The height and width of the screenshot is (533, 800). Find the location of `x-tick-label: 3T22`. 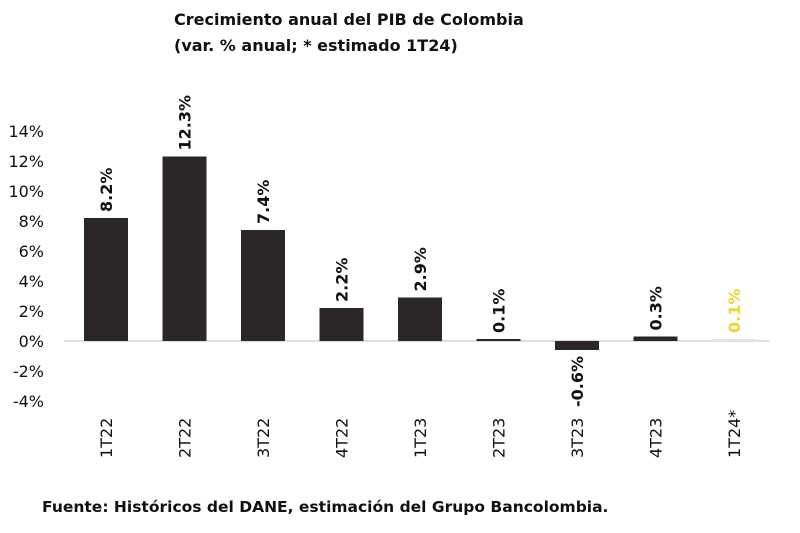

x-tick-label: 3T22 is located at coordinates (263, 438).